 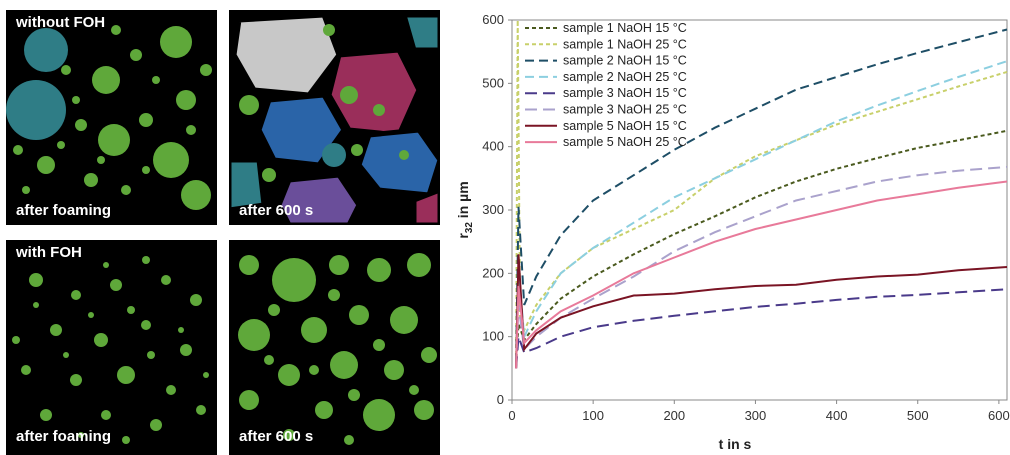 What do you see at coordinates (463, 201) in the screenshot?
I see `y-axis-label-rest: in µm` at bounding box center [463, 201].